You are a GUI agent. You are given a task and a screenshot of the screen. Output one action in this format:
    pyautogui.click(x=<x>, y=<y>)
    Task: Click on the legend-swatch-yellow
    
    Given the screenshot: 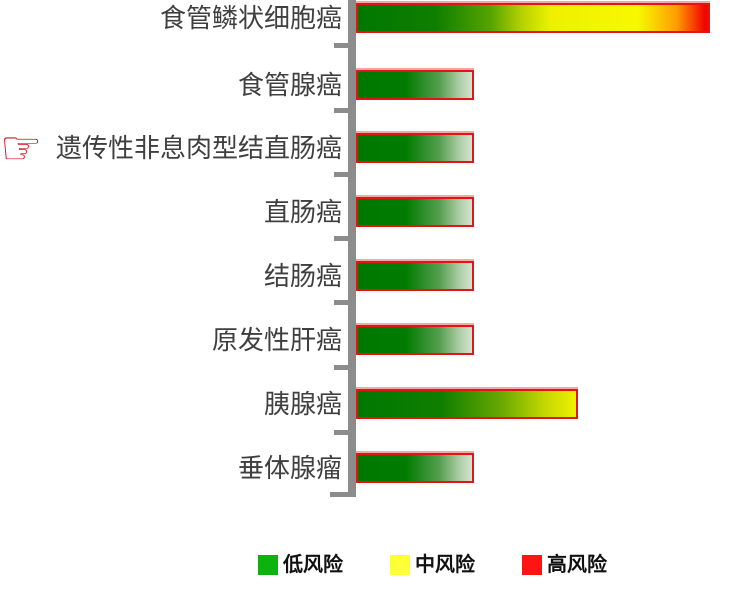 What is the action you would take?
    pyautogui.click(x=400, y=565)
    